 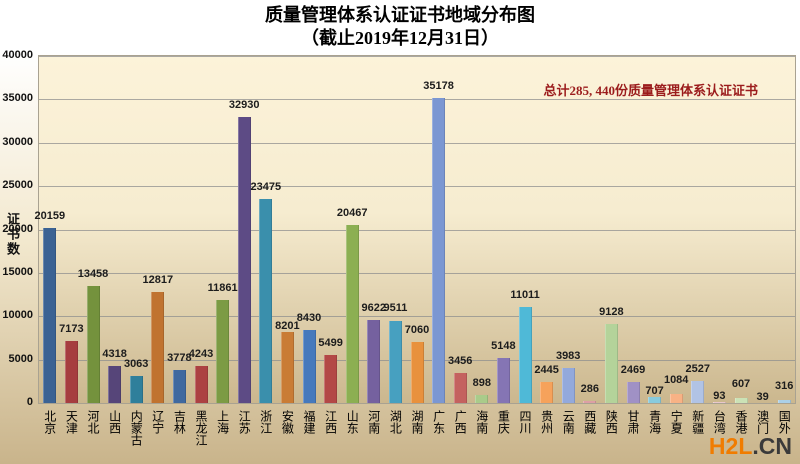 What do you see at coordinates (71, 328) in the screenshot?
I see `bar-value-label: 7173` at bounding box center [71, 328].